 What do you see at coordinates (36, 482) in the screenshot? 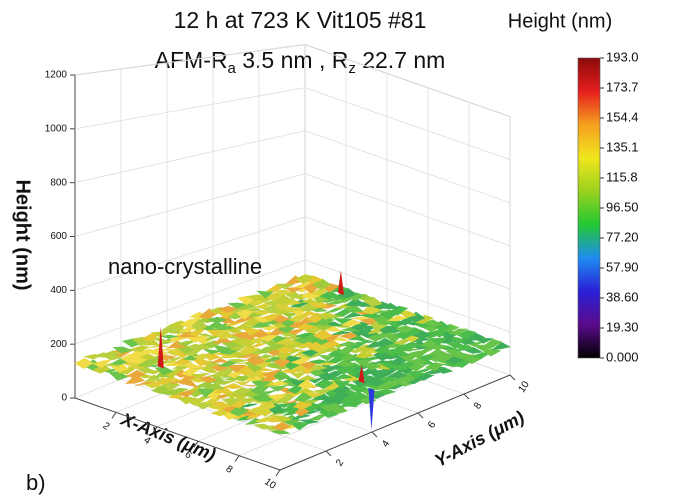
I see `panel-label: b)` at bounding box center [36, 482].